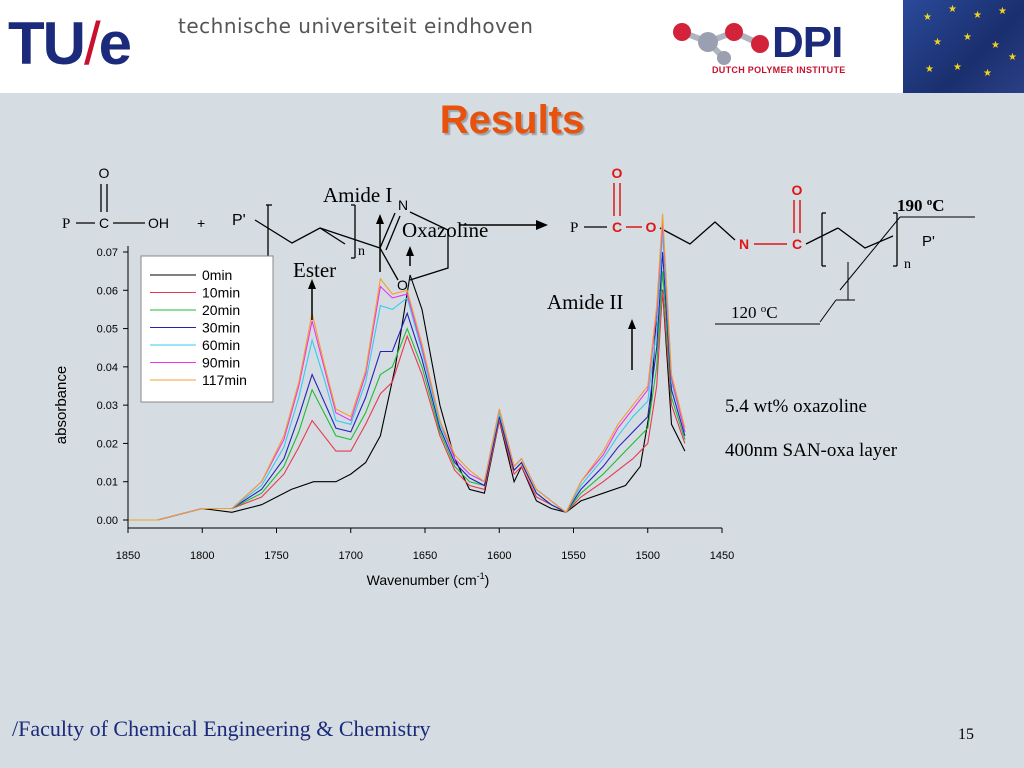 This screenshot has height=768, width=1024. I want to click on y-tick-label: 0.07, so click(107, 253).